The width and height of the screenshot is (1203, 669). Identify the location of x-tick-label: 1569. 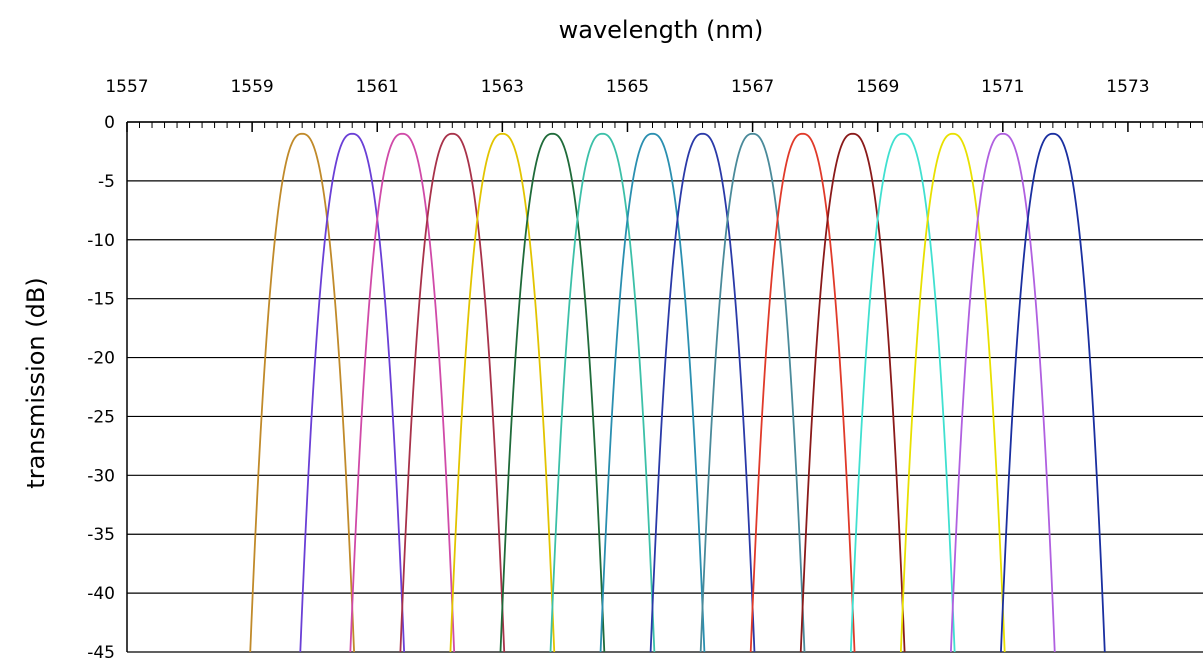
(877, 87).